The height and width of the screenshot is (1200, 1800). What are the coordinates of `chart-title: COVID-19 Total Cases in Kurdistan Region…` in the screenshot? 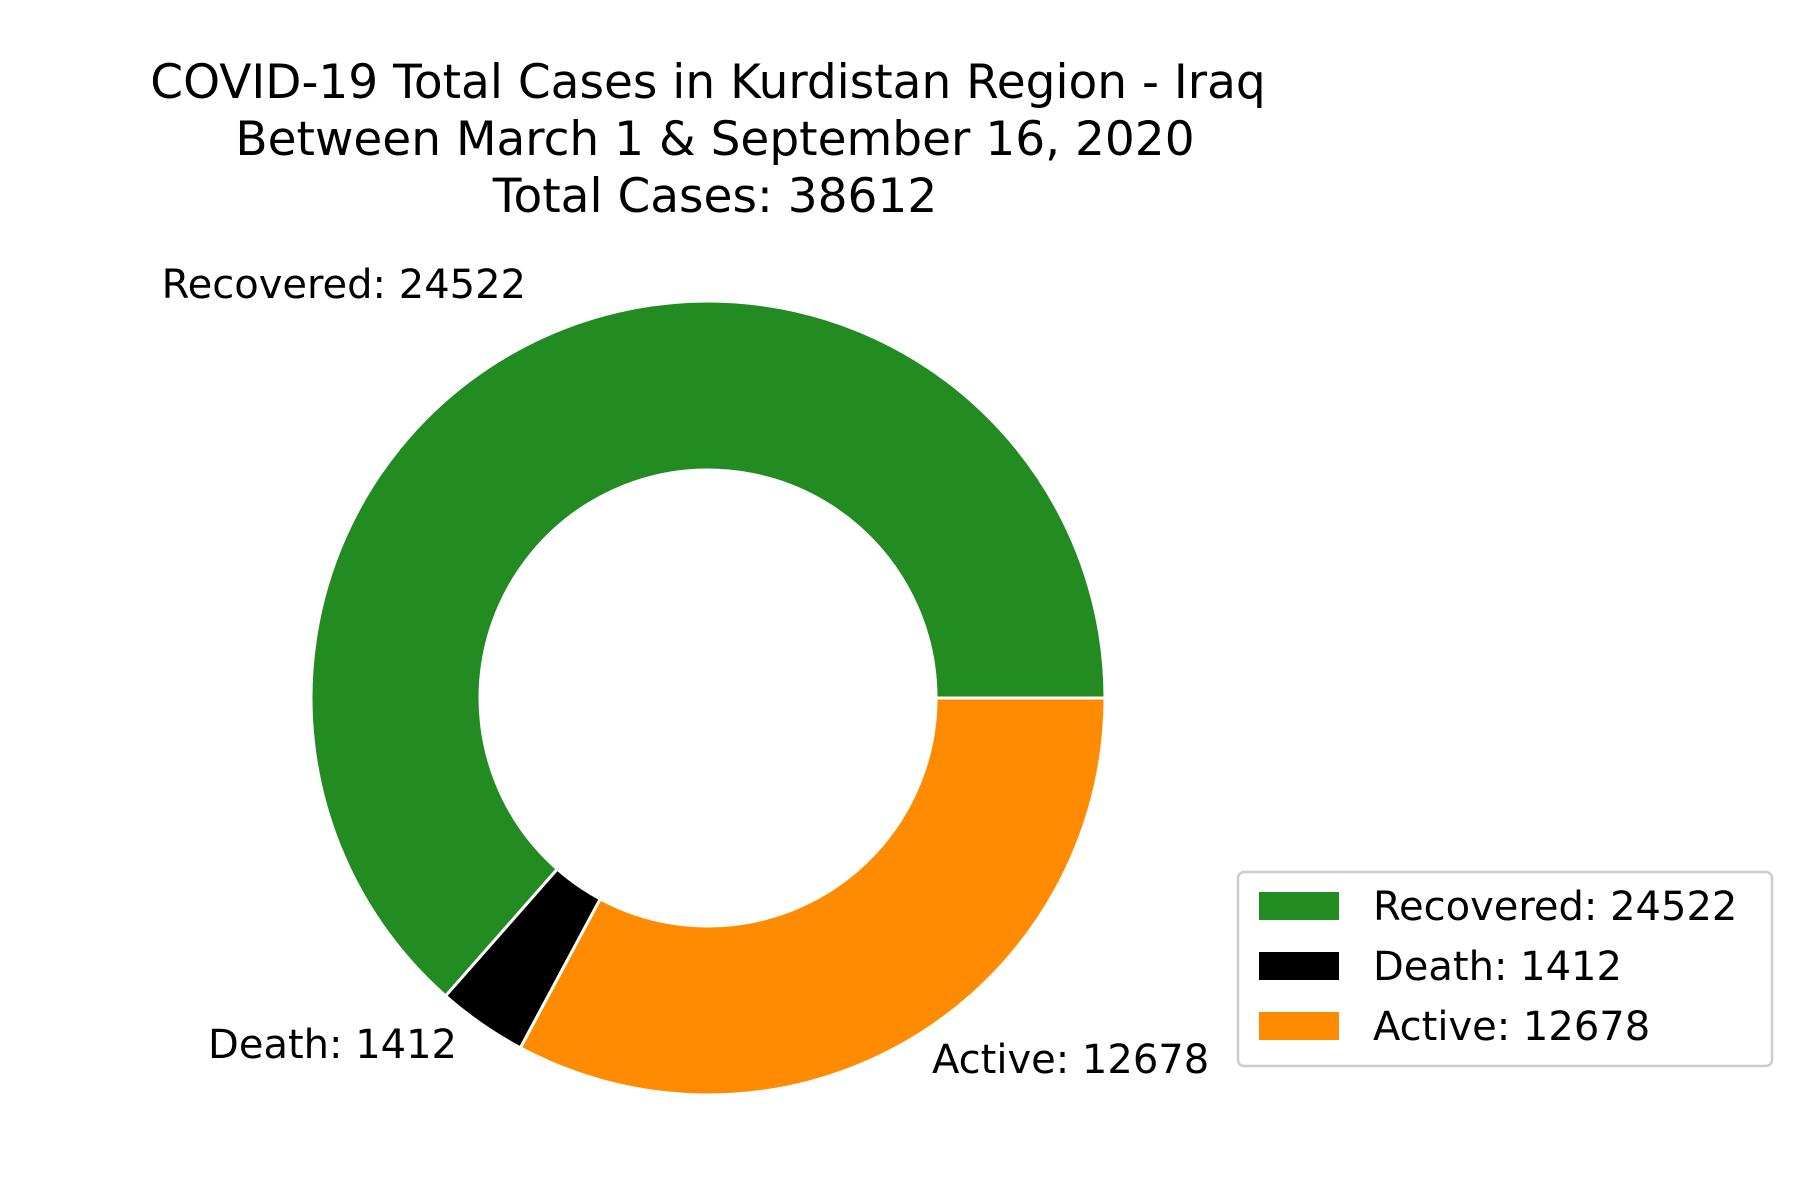 It's located at (708, 139).